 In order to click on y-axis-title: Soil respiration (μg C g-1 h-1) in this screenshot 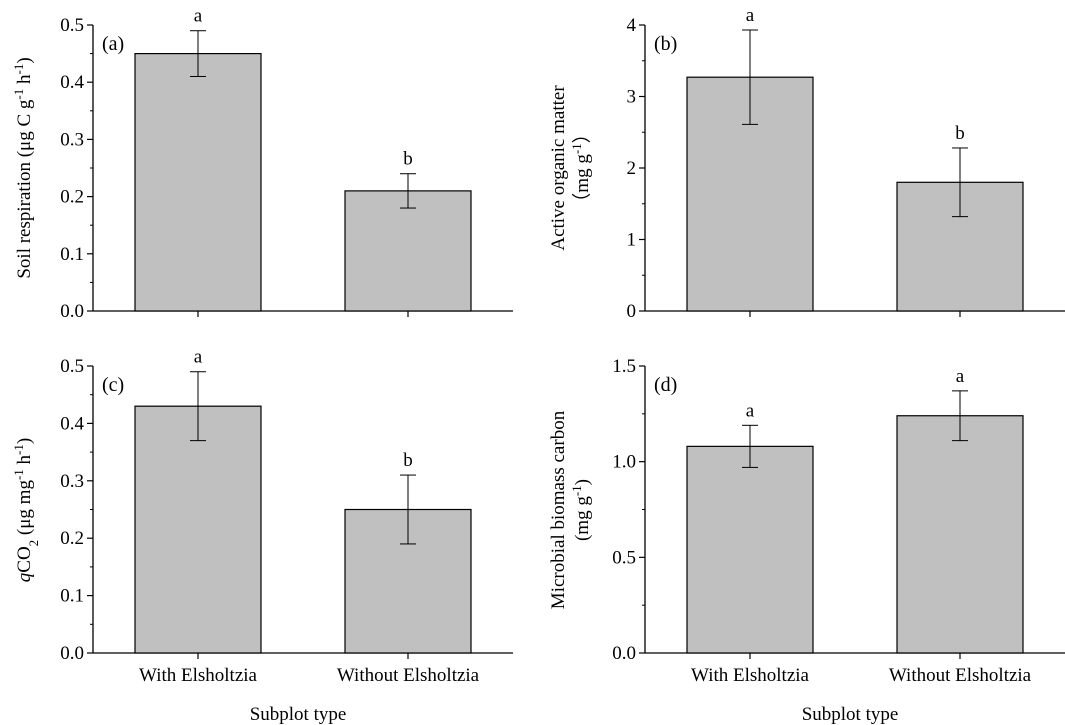, I will do `click(23, 167)`.